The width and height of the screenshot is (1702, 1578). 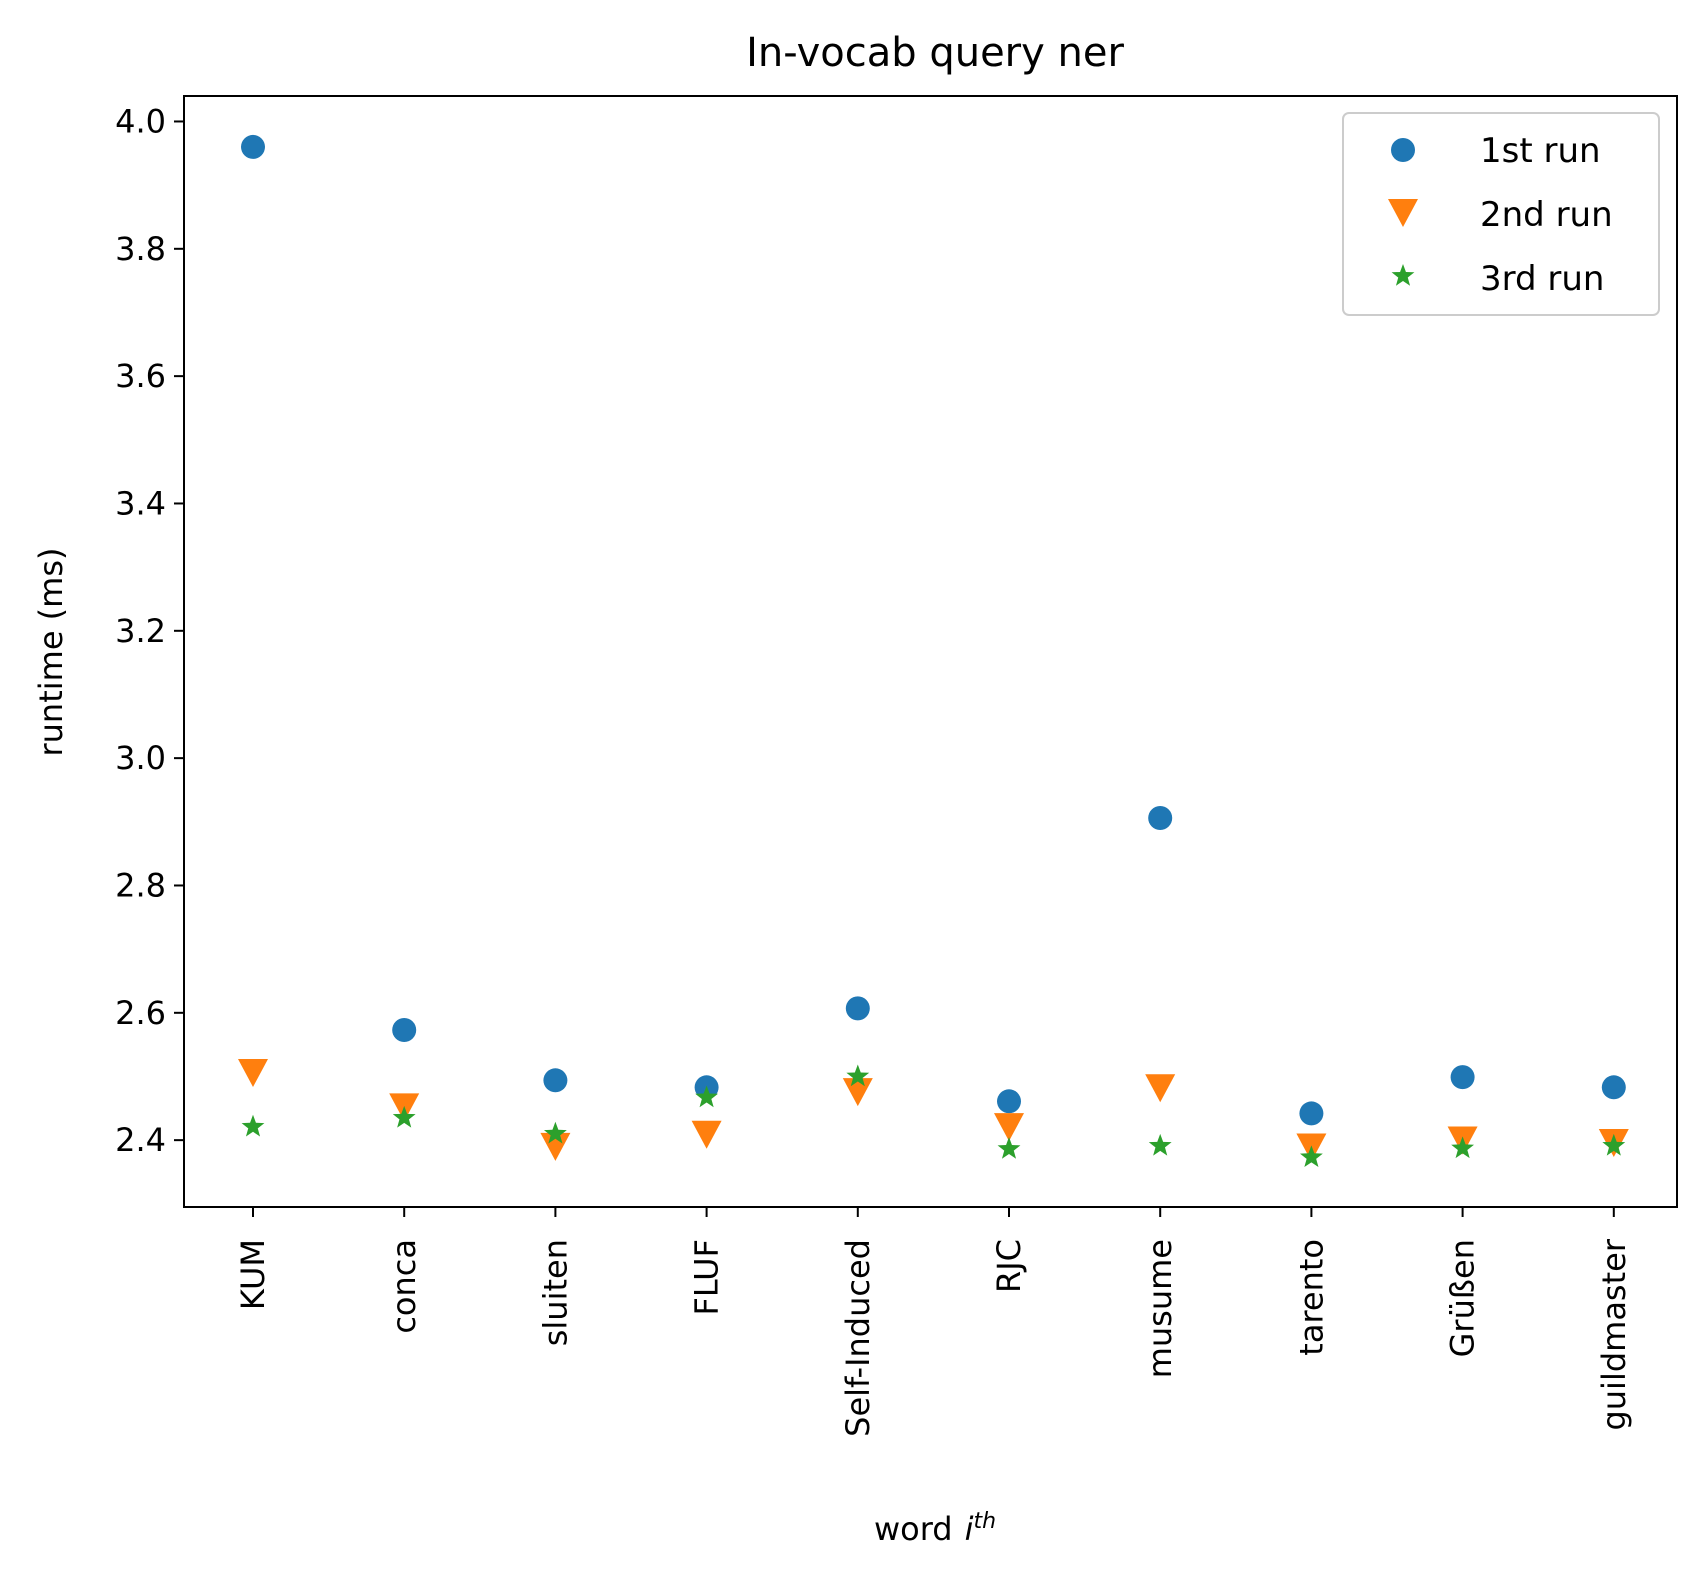 I want to click on legend: 1st run 2nd run 3rd run, so click(x=1501, y=214).